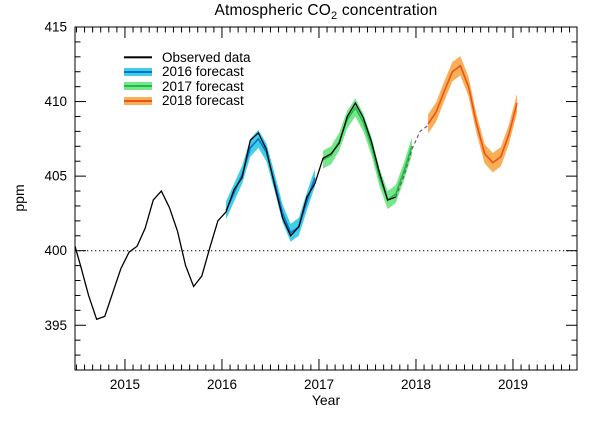 This screenshot has height=429, width=601. What do you see at coordinates (270, 185) in the screenshot?
I see `series-2016-forecast` at bounding box center [270, 185].